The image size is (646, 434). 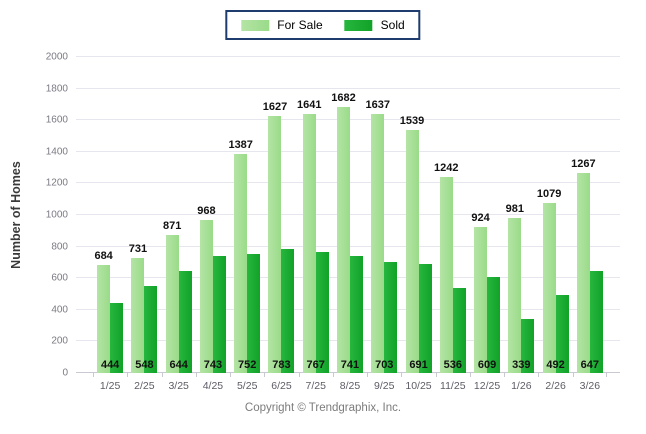 I want to click on bar-group-1-25: 684 444 1/25, so click(x=110, y=224).